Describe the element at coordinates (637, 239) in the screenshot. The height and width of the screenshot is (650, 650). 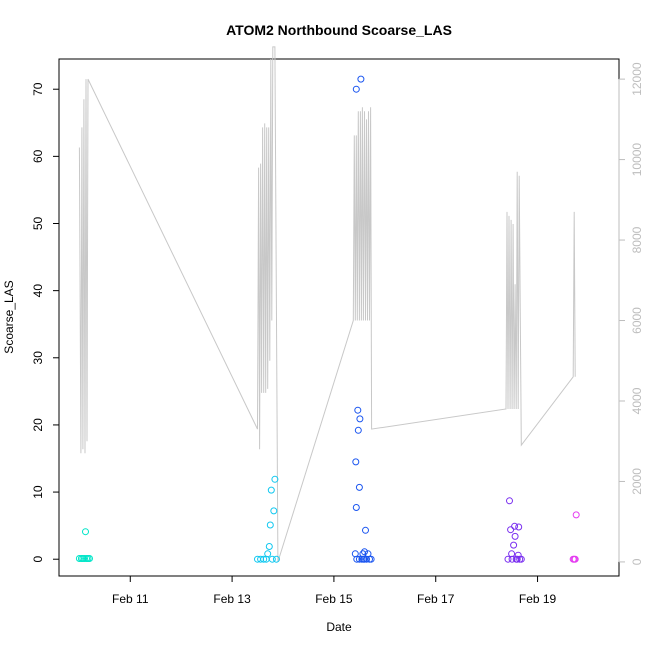
I see `y2-tick-label-8000: 8000` at that location.